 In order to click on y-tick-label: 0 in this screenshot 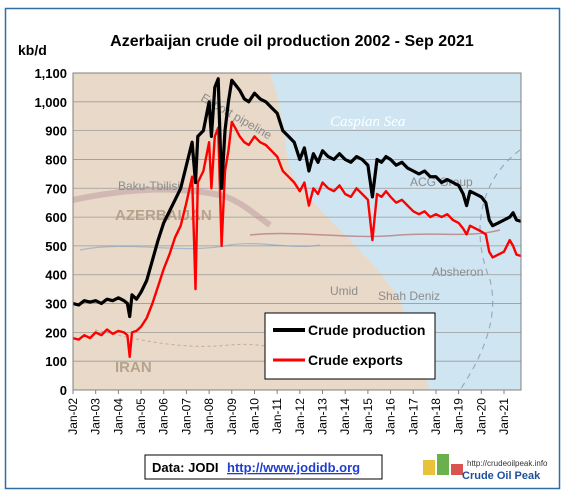, I will do `click(63, 390)`.